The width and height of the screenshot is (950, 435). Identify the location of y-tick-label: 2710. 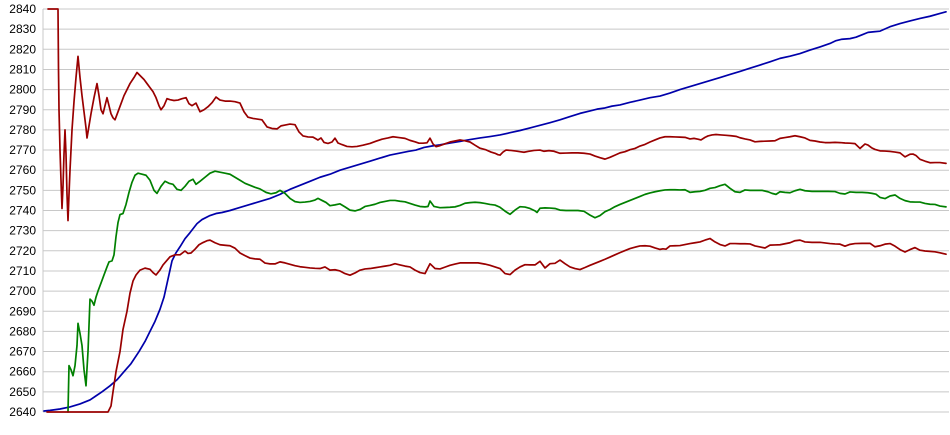
(22, 271).